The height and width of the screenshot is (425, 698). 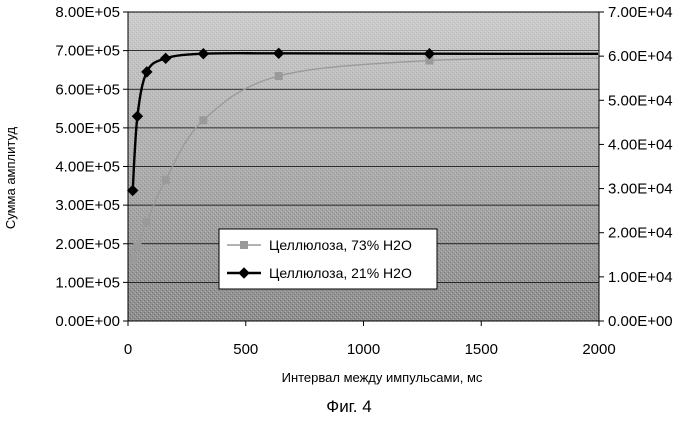 What do you see at coordinates (87, 51) in the screenshot?
I see `y-tick-label: 7.00E+05` at bounding box center [87, 51].